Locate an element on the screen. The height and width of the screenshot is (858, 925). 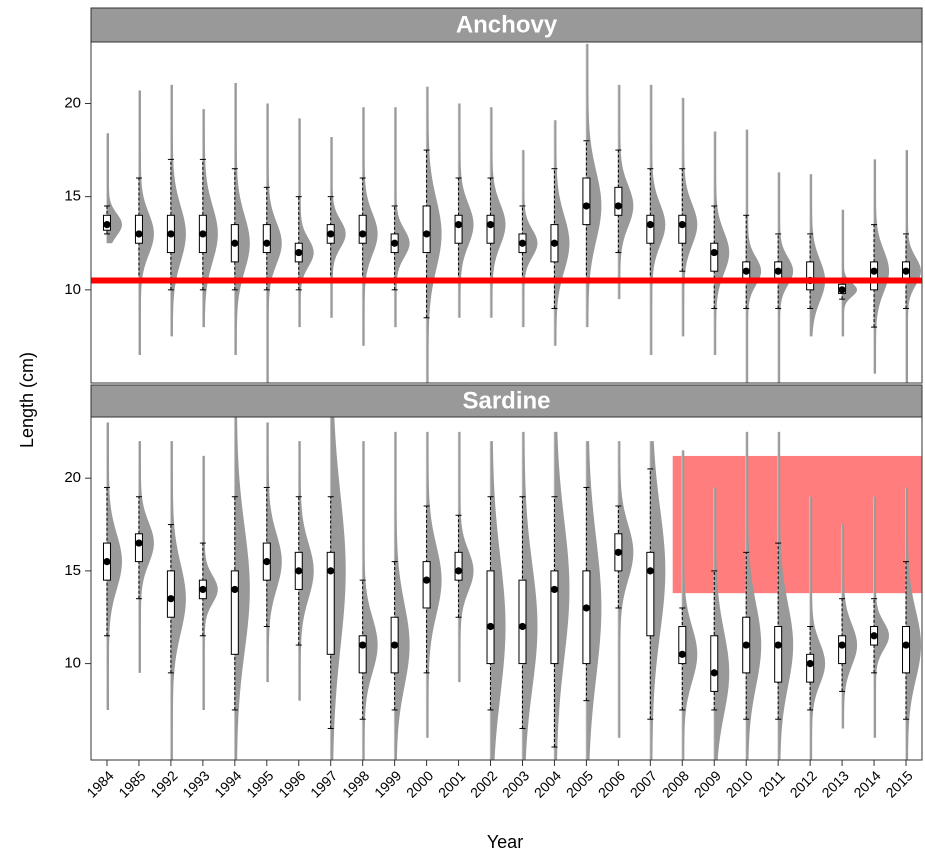
x-tick-label: 2013 is located at coordinates (834, 783).